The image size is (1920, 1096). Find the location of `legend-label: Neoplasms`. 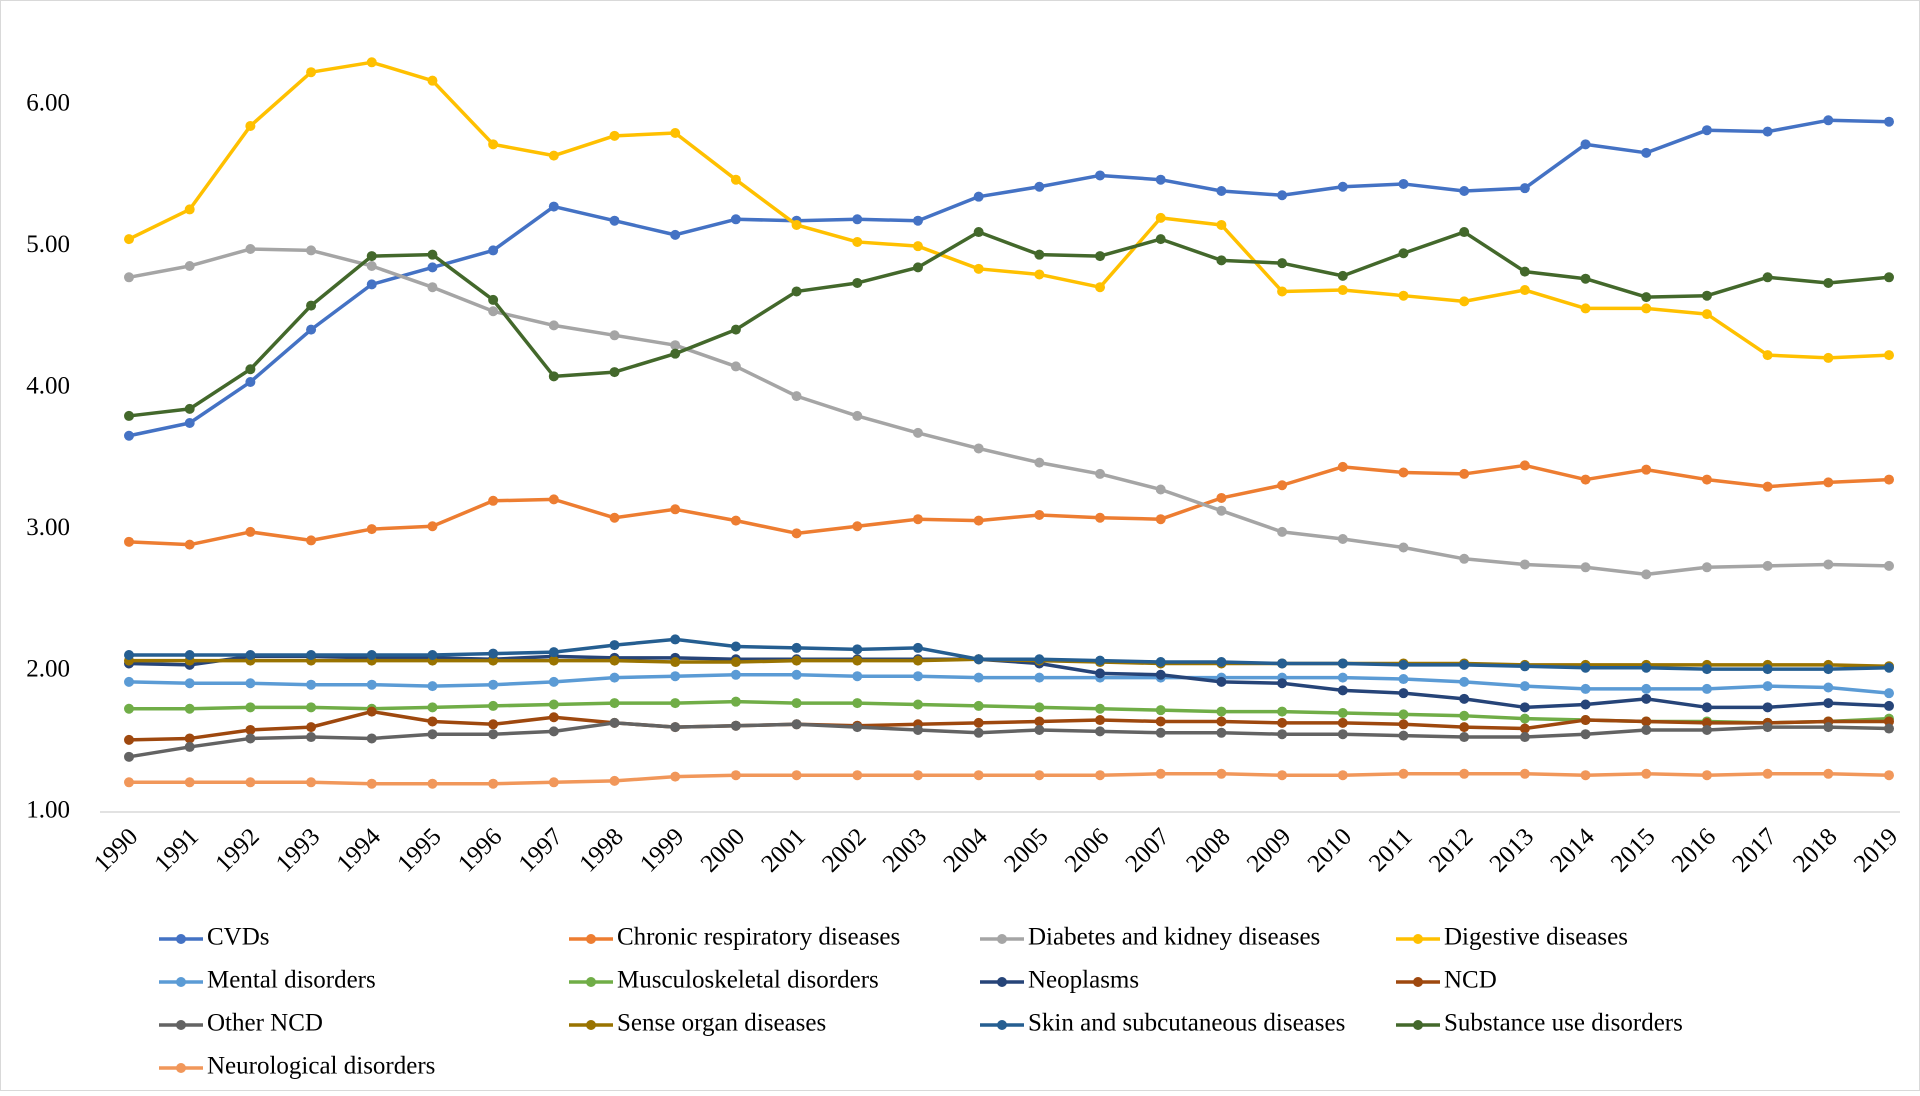

legend-label: Neoplasms is located at coordinates (1083, 980).